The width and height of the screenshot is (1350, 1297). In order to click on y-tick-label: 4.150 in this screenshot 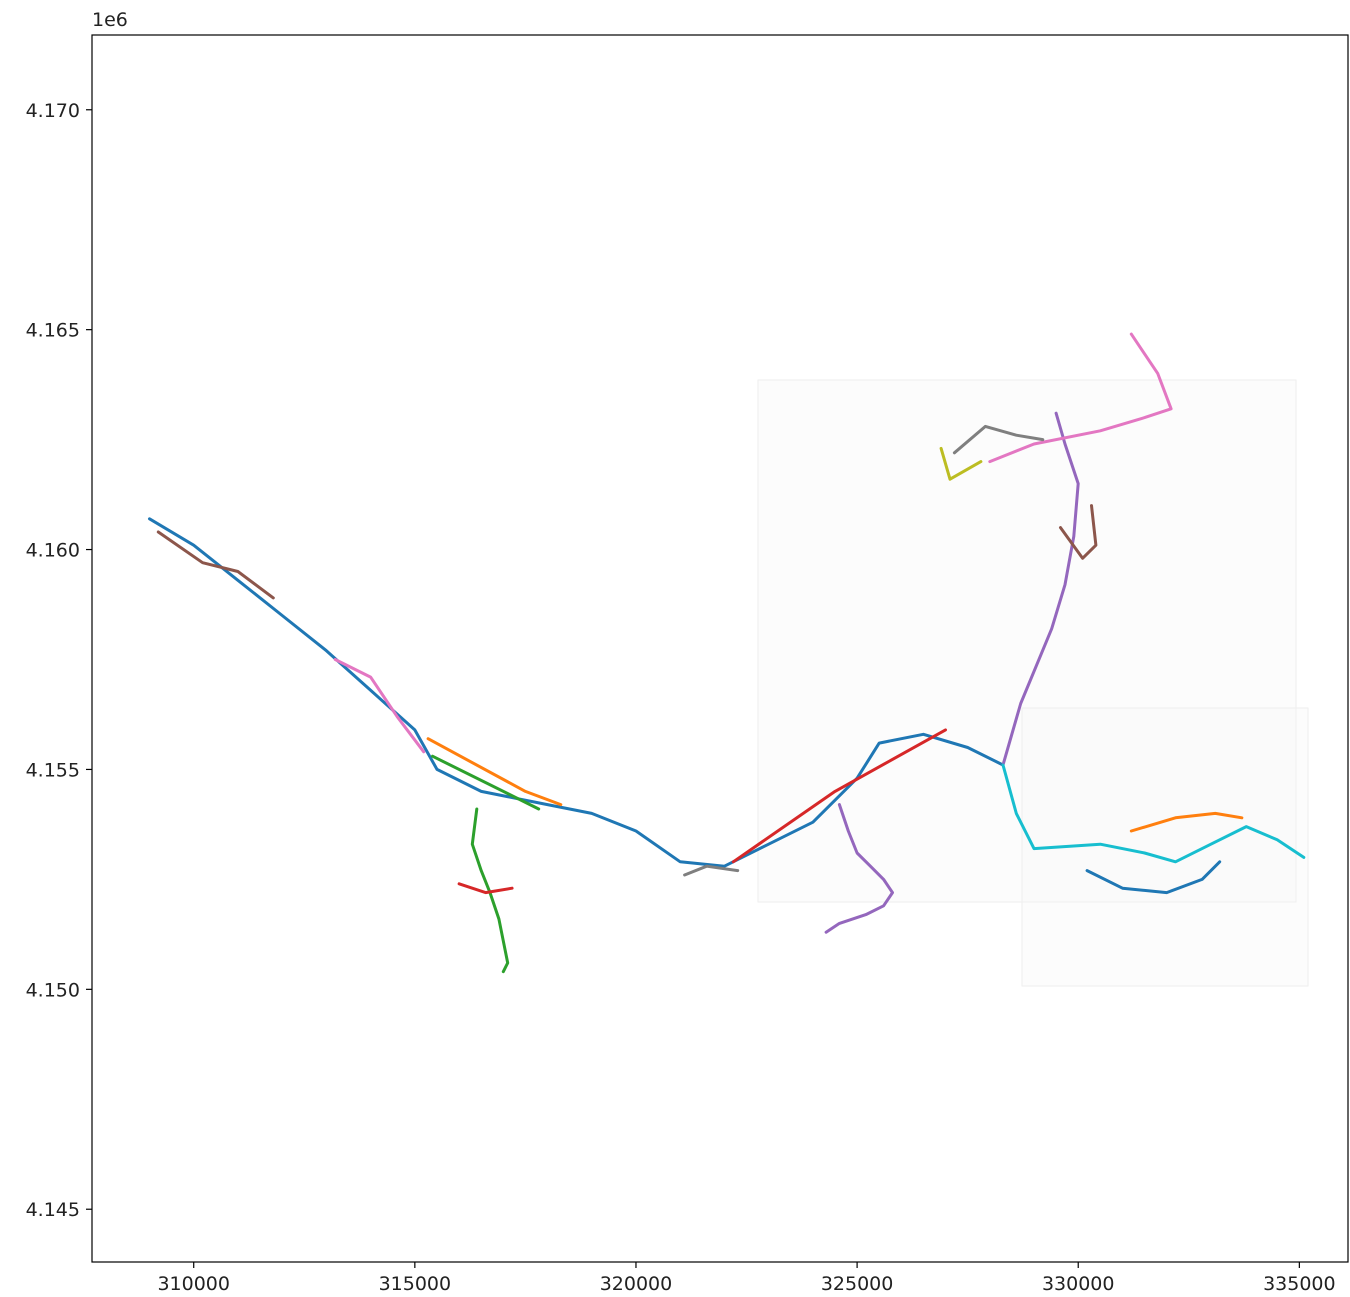, I will do `click(53, 990)`.